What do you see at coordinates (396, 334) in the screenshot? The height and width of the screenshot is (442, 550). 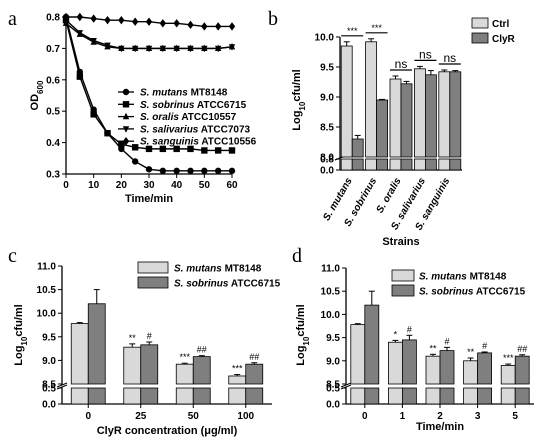 I see `significance-label: *` at bounding box center [396, 334].